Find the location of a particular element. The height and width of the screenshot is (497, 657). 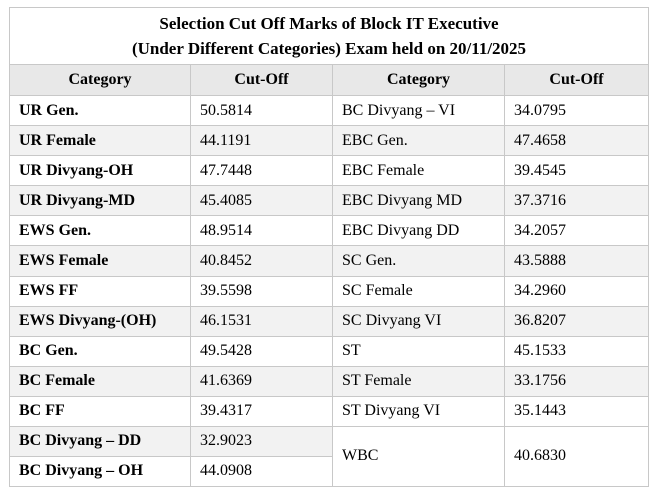

right-cutoff-cell: 34.2057 is located at coordinates (576, 231).